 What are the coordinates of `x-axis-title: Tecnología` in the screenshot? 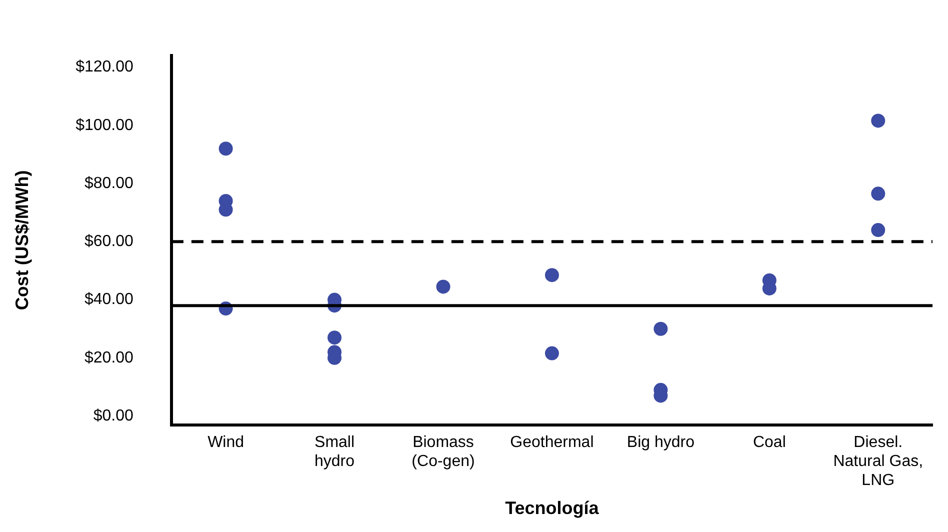 It's located at (552, 508).